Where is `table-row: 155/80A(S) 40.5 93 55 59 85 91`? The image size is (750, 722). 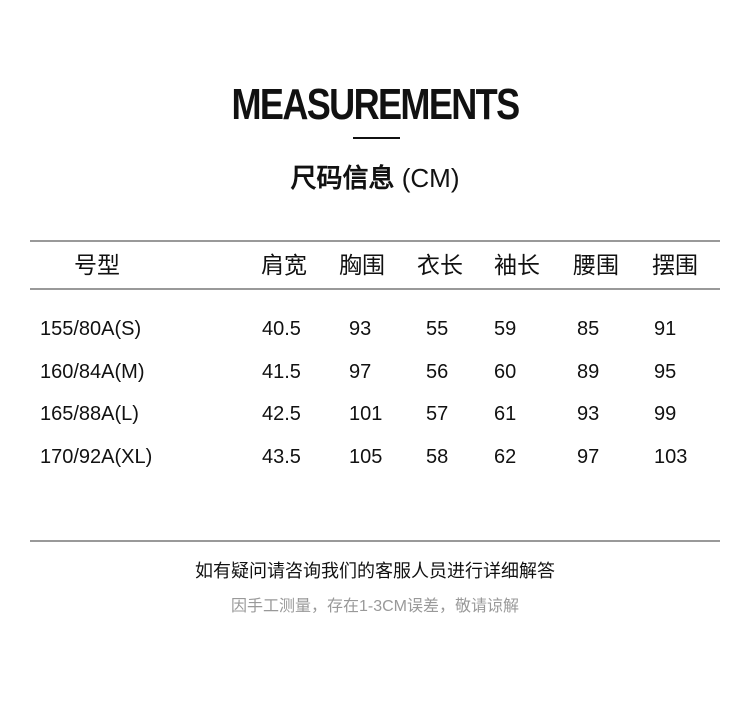
table-row: 155/80A(S) 40.5 93 55 59 85 91 is located at coordinates (375, 329).